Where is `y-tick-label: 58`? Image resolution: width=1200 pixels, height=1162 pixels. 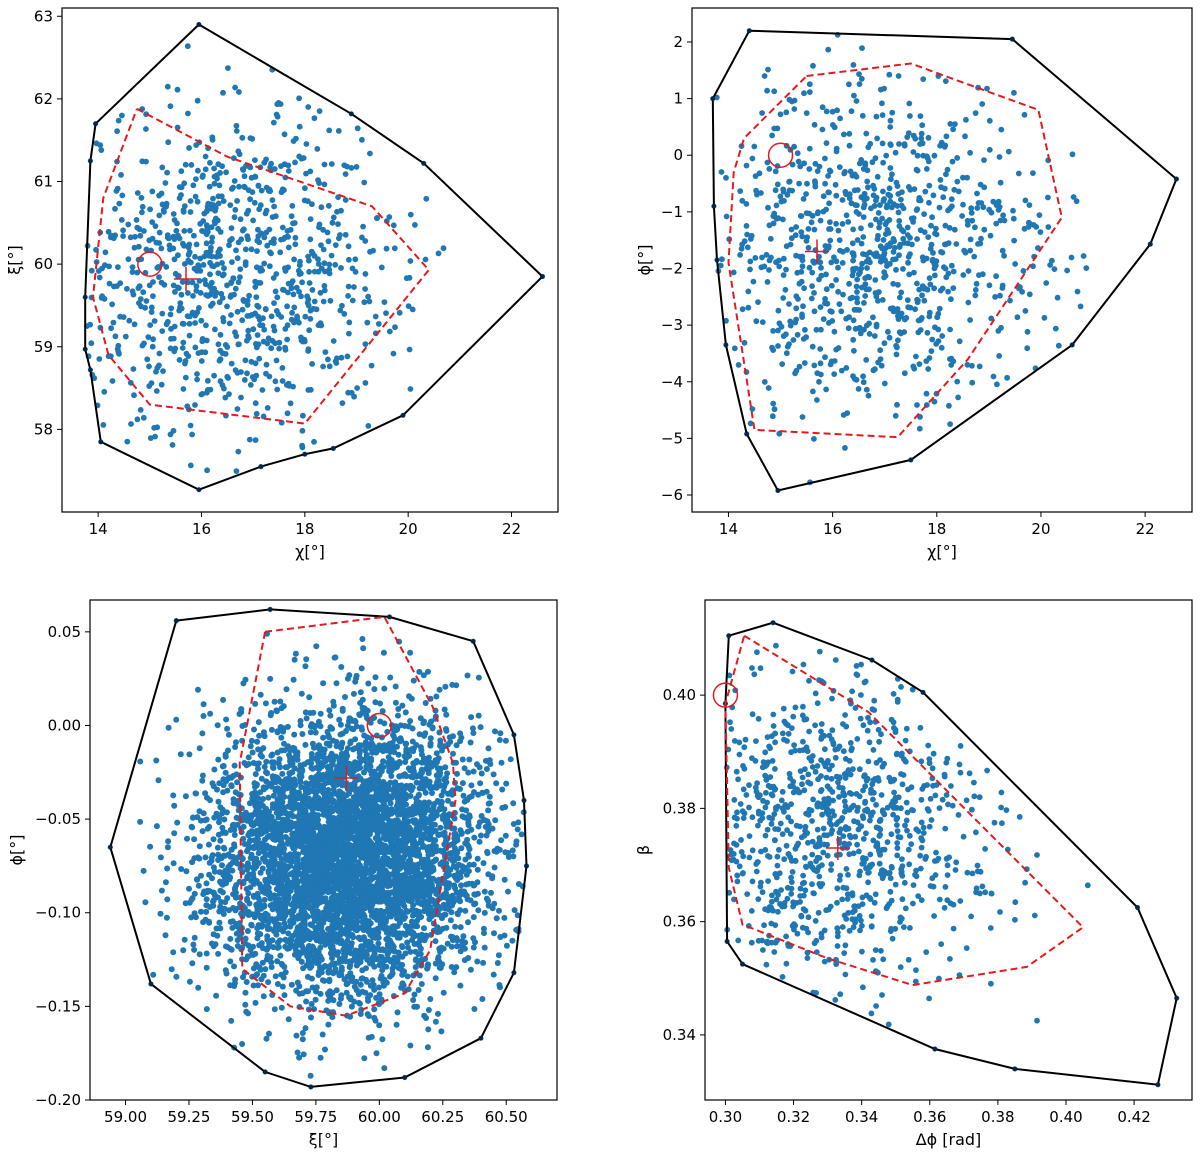 y-tick-label: 58 is located at coordinates (43, 429).